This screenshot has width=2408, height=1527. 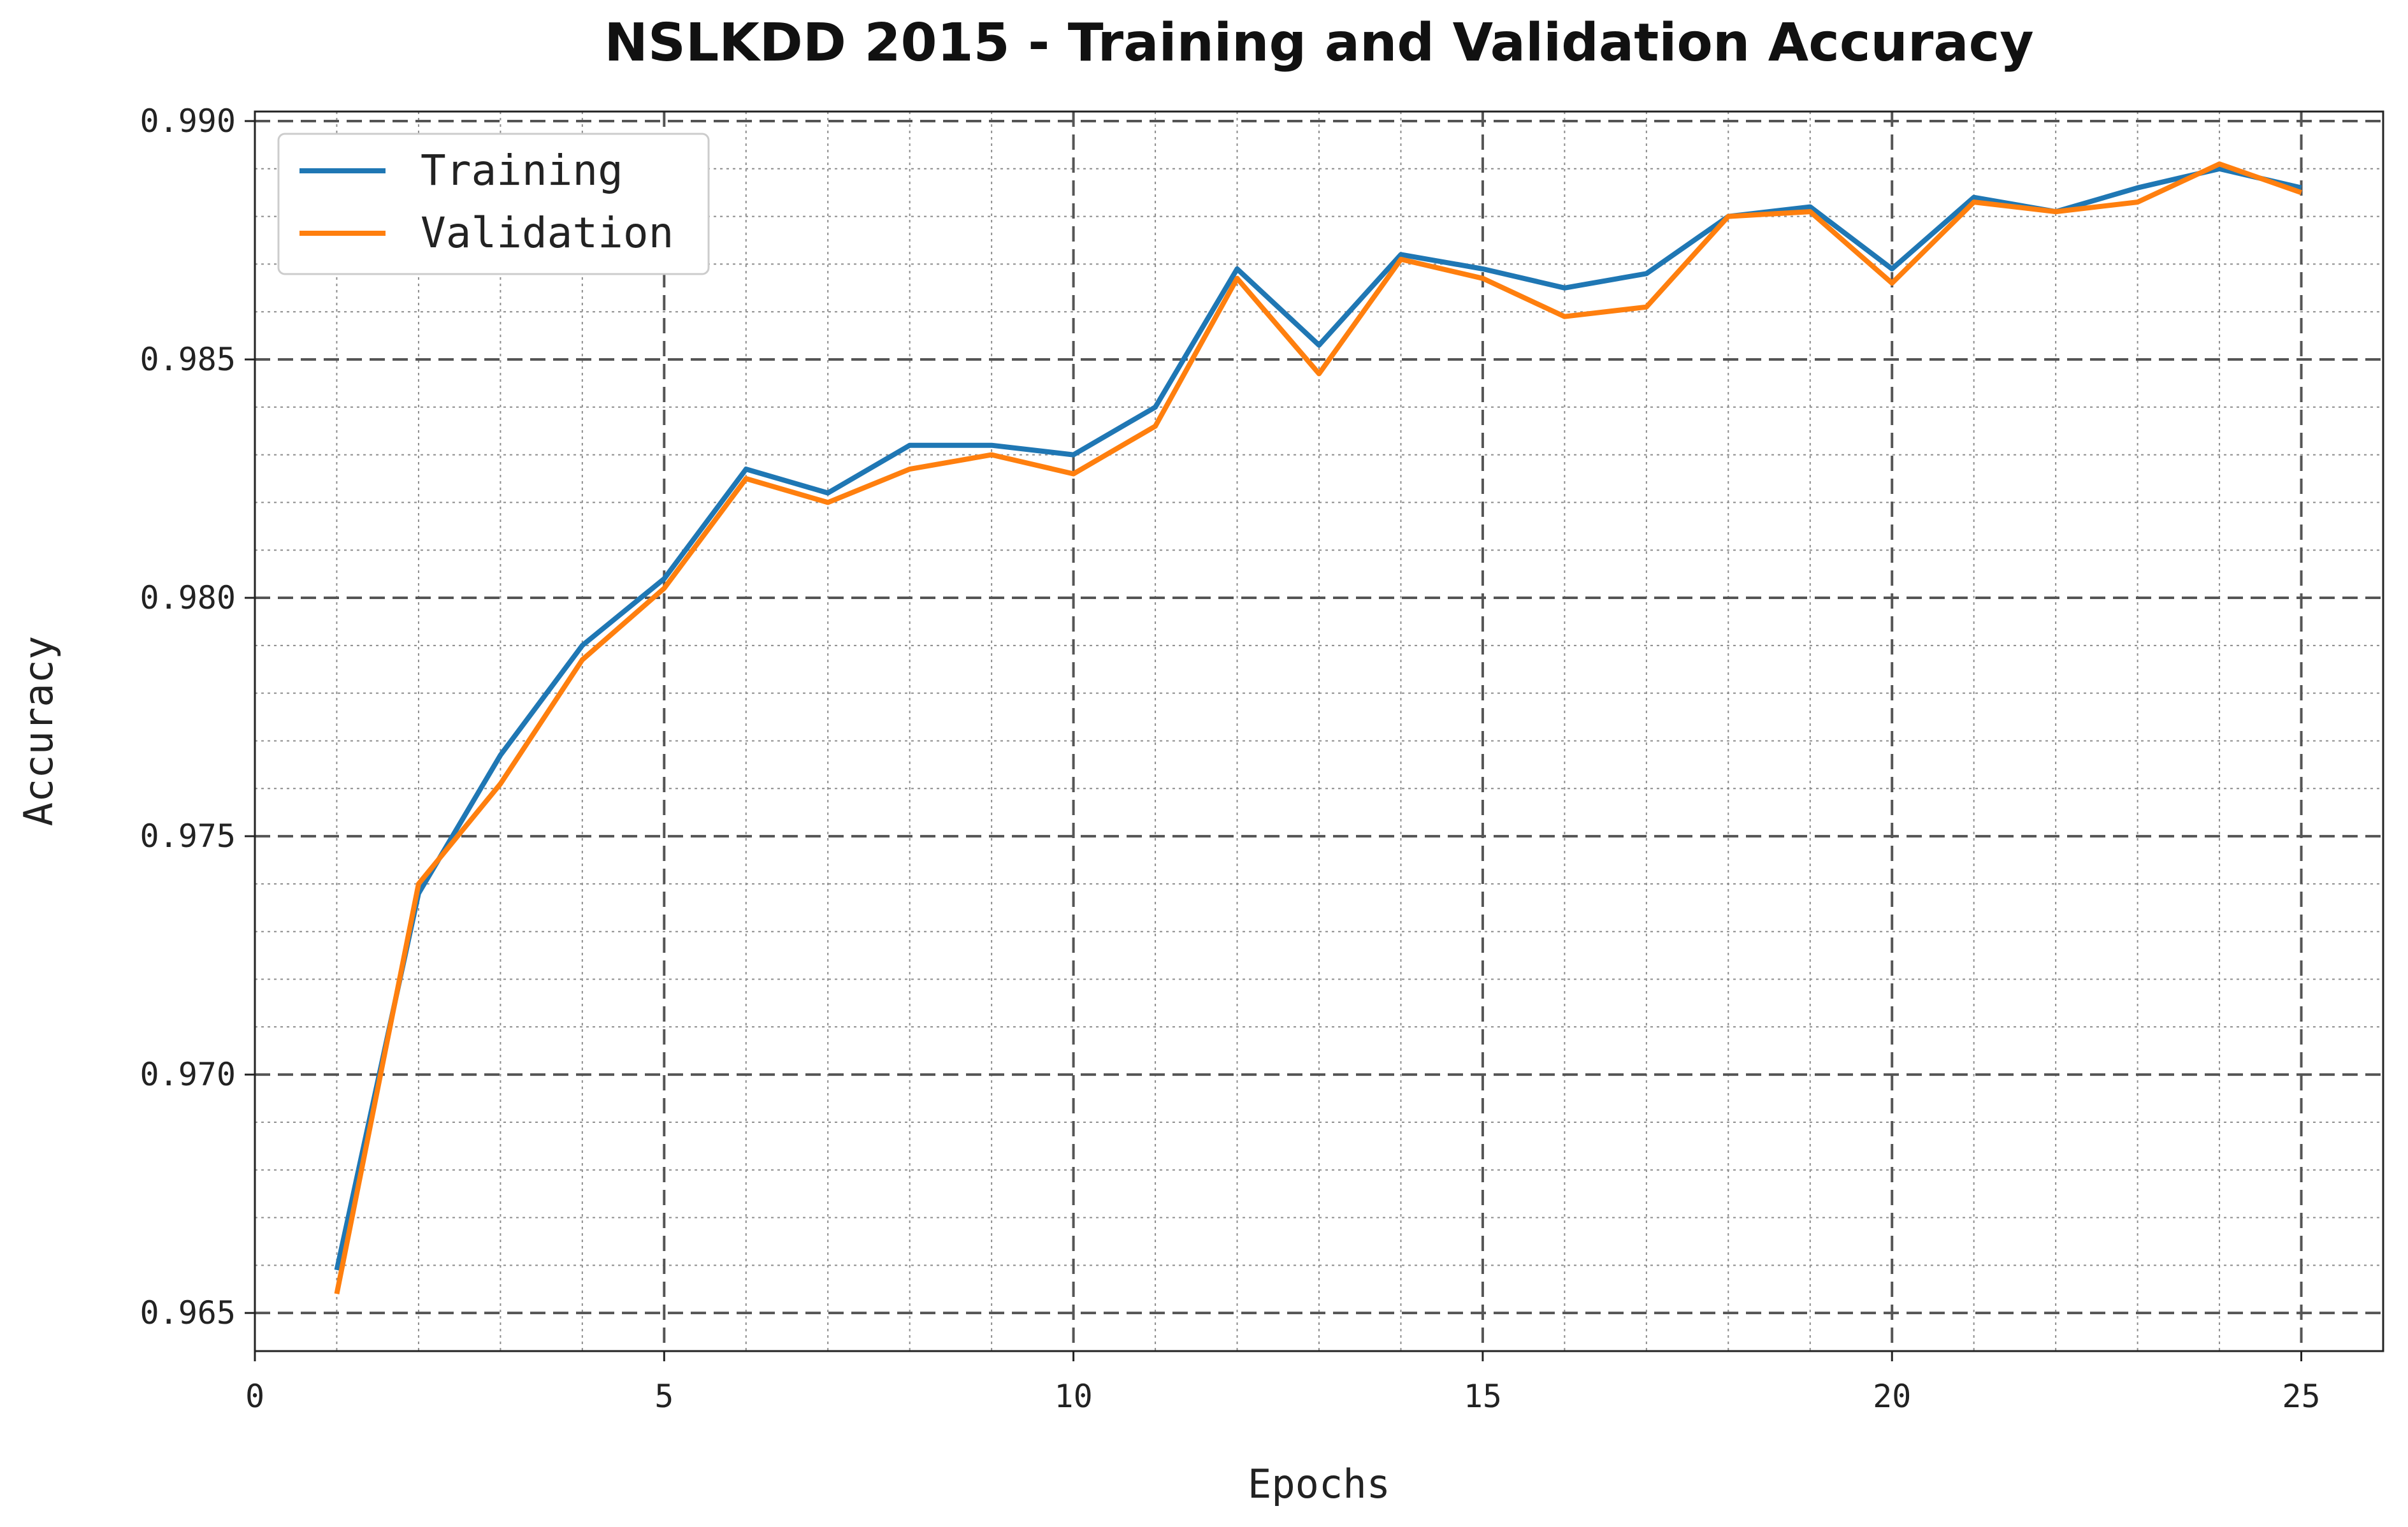 What do you see at coordinates (1892, 1396) in the screenshot?
I see `x-tick-label: 20` at bounding box center [1892, 1396].